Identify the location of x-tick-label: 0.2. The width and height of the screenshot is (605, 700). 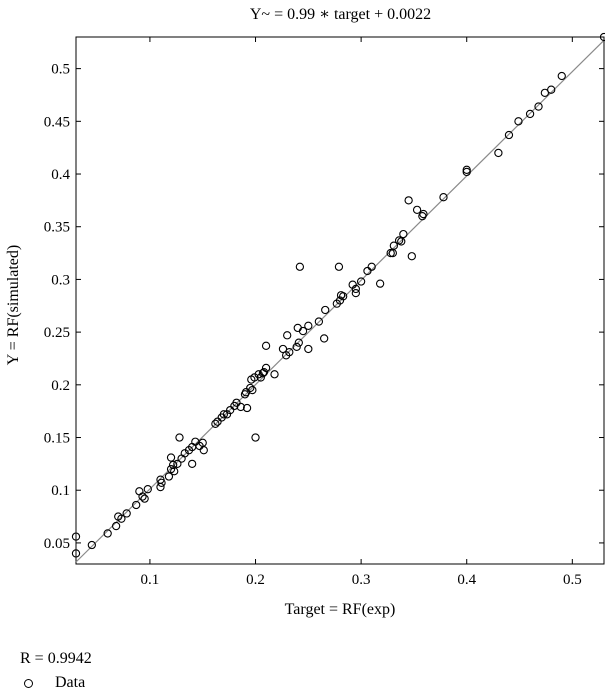
(255, 580).